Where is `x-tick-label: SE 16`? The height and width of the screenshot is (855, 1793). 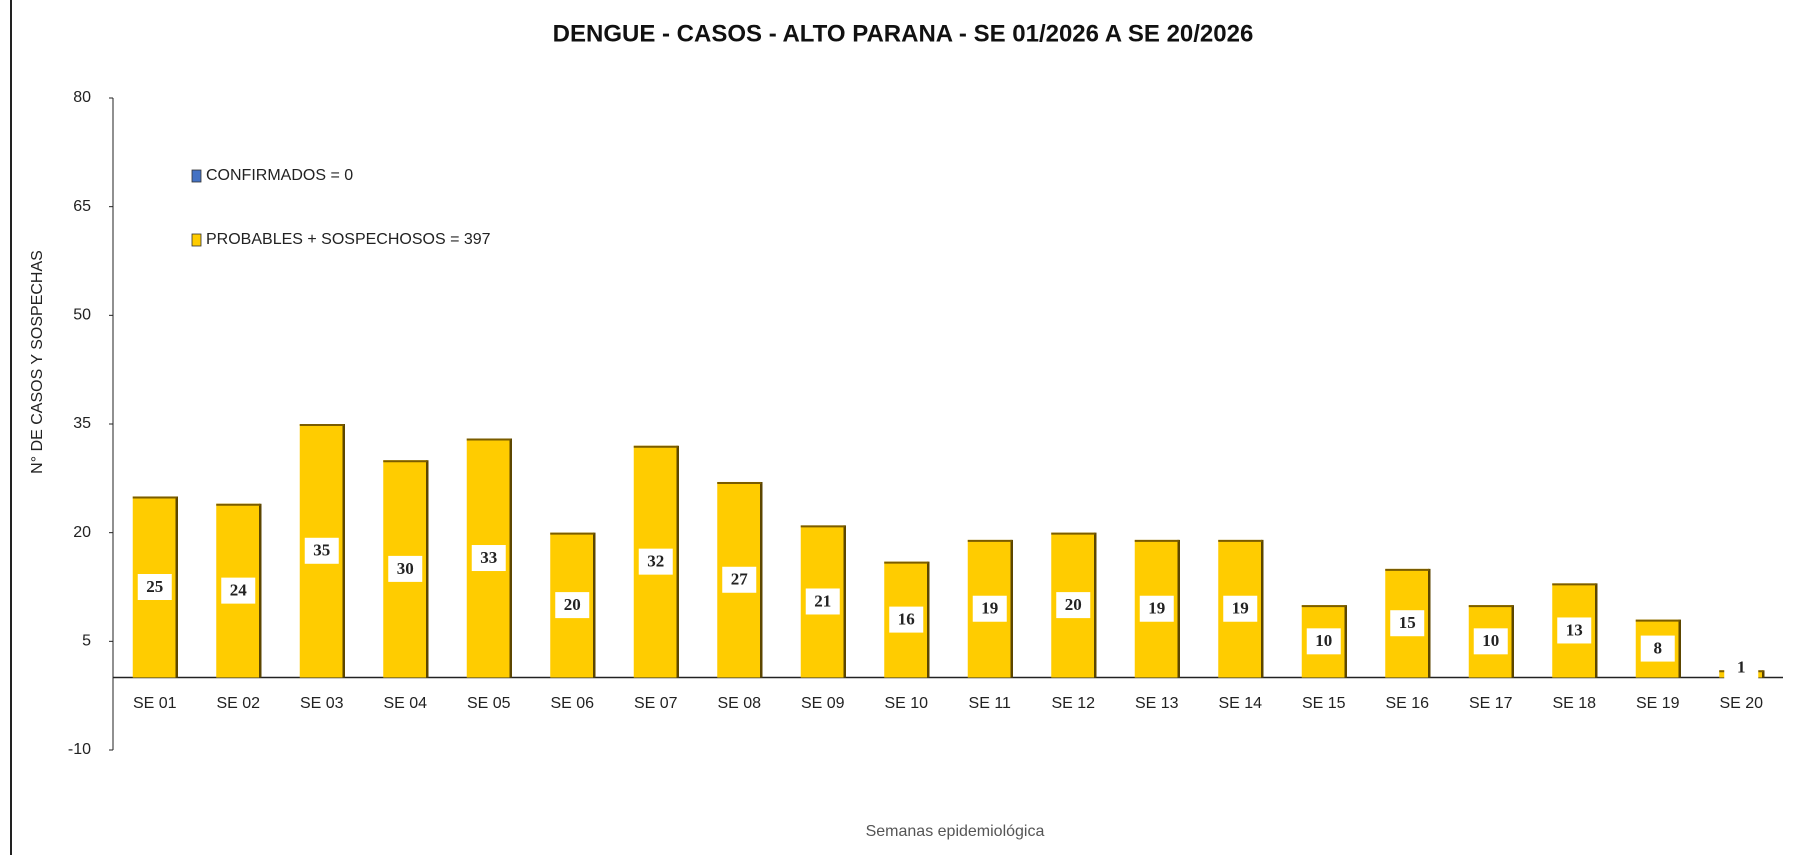
x-tick-label: SE 16 is located at coordinates (1407, 703).